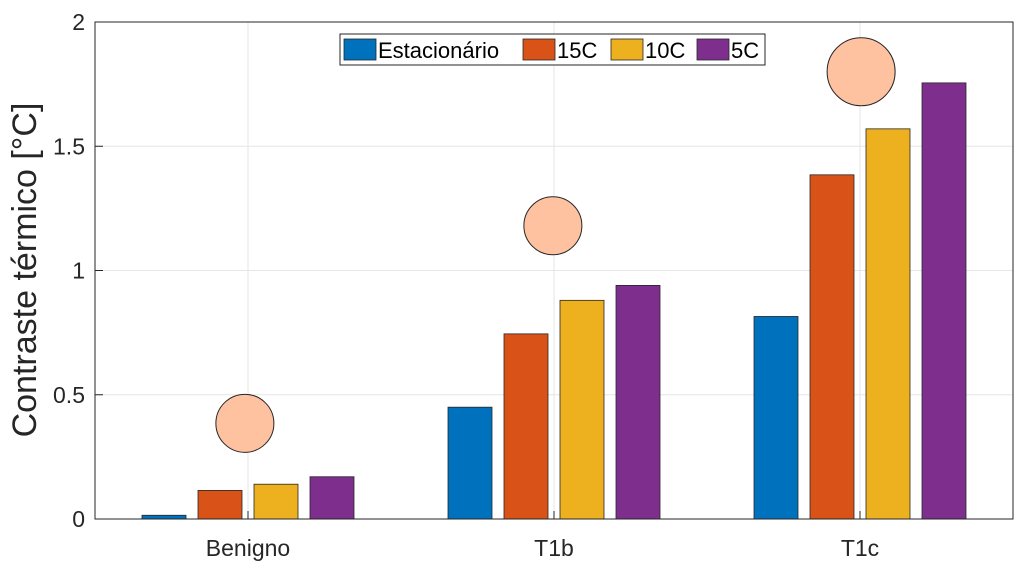 The height and width of the screenshot is (566, 1024). Describe the element at coordinates (944, 301) in the screenshot. I see `bar-5c-t1c` at that location.